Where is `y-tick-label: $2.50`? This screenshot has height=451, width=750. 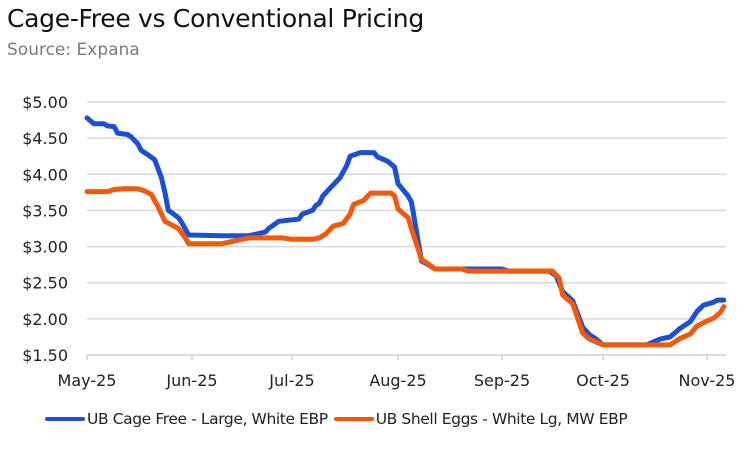 y-tick-label: $2.50 is located at coordinates (45, 283).